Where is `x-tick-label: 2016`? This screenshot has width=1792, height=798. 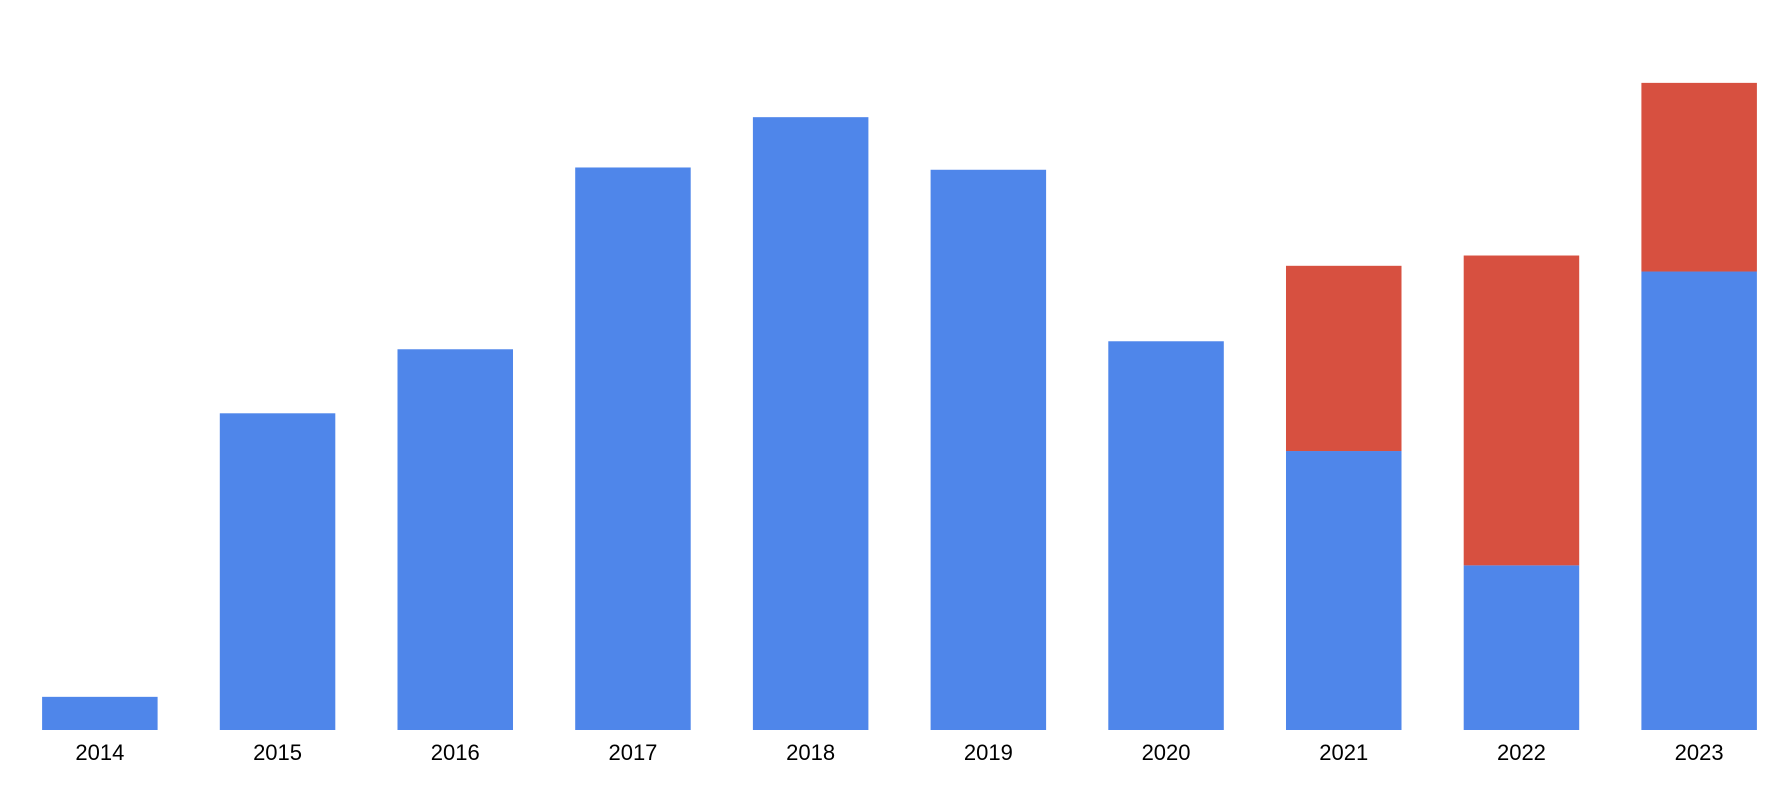
x-tick-label: 2016 is located at coordinates (455, 752).